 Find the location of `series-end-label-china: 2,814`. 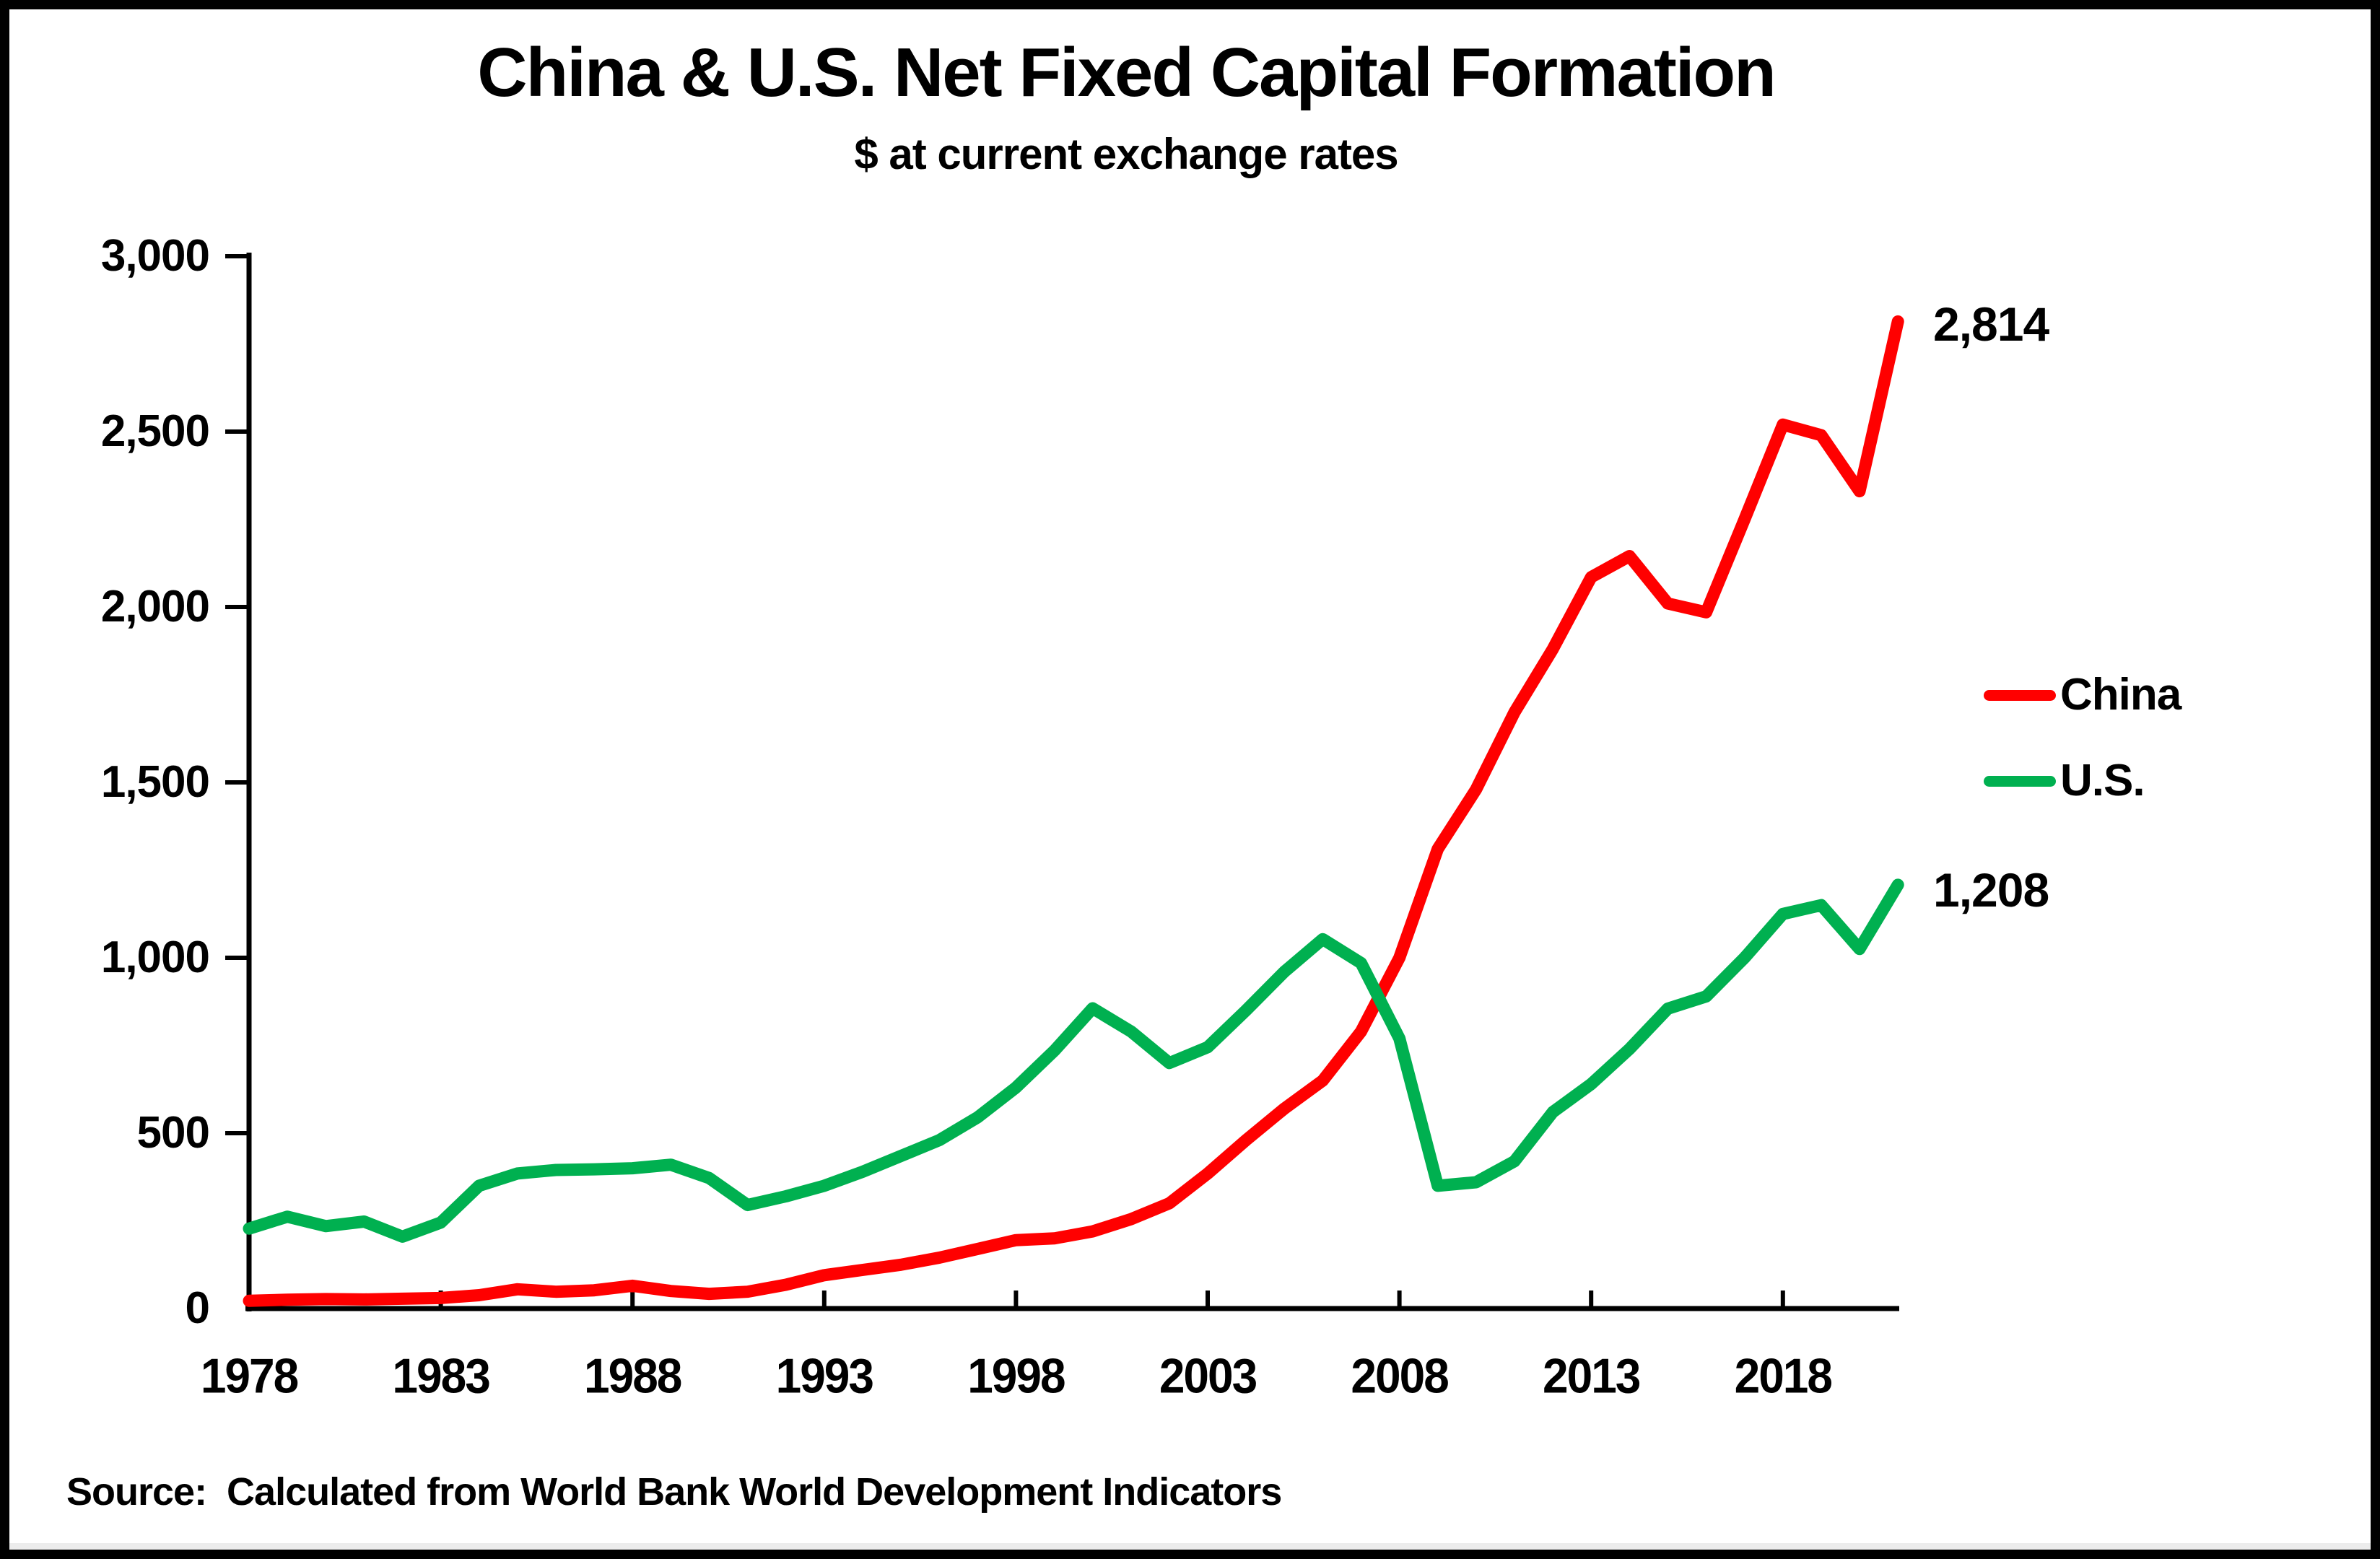

series-end-label-china: 2,814 is located at coordinates (1991, 324).